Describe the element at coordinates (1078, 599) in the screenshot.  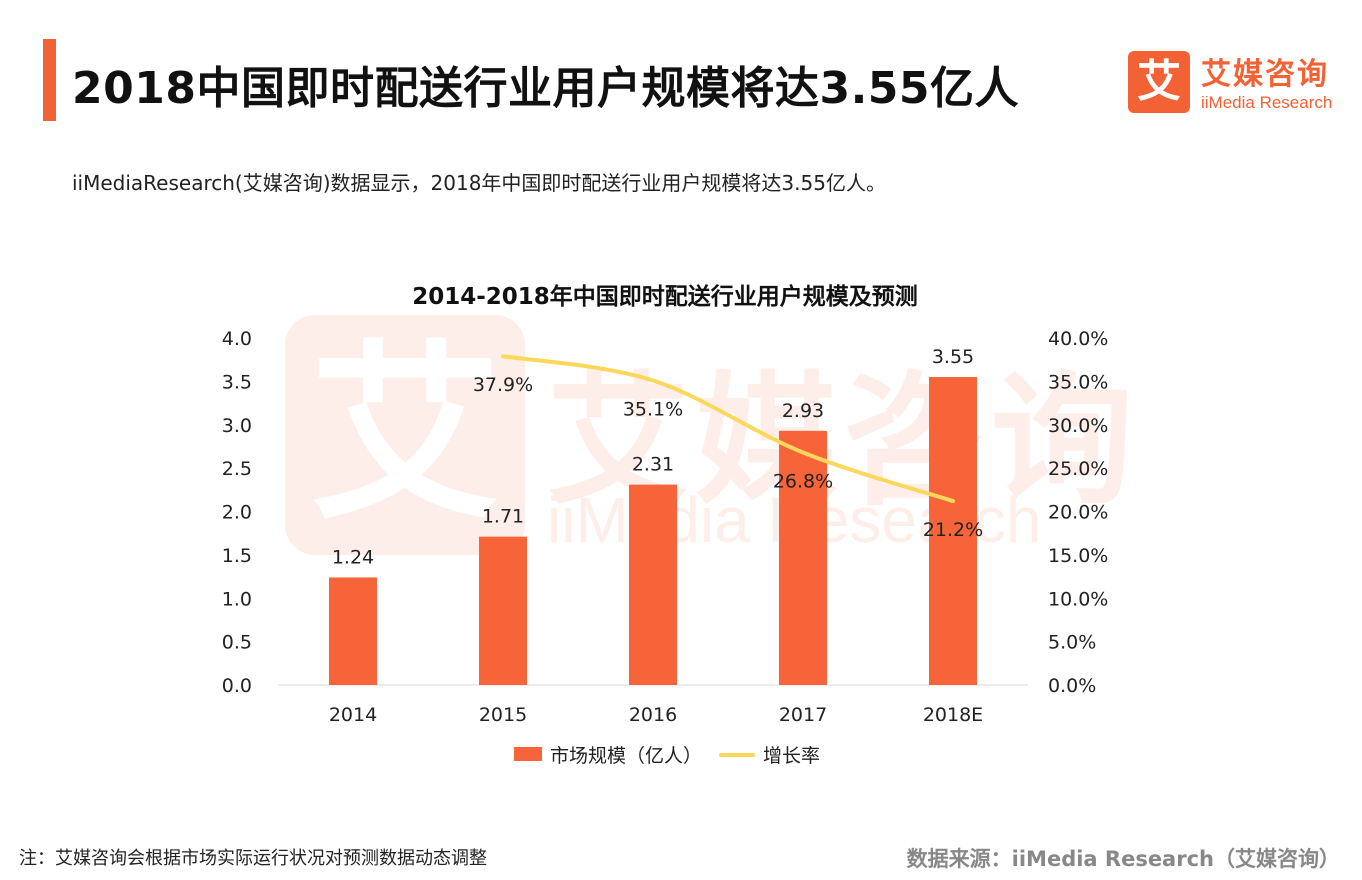
I see `y-right-tick-label: 10.0%` at that location.